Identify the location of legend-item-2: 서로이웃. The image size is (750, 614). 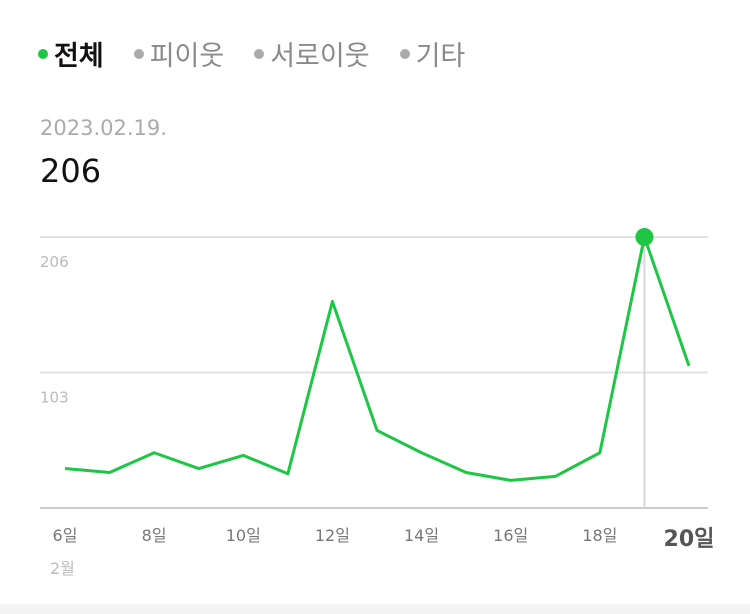
(312, 53).